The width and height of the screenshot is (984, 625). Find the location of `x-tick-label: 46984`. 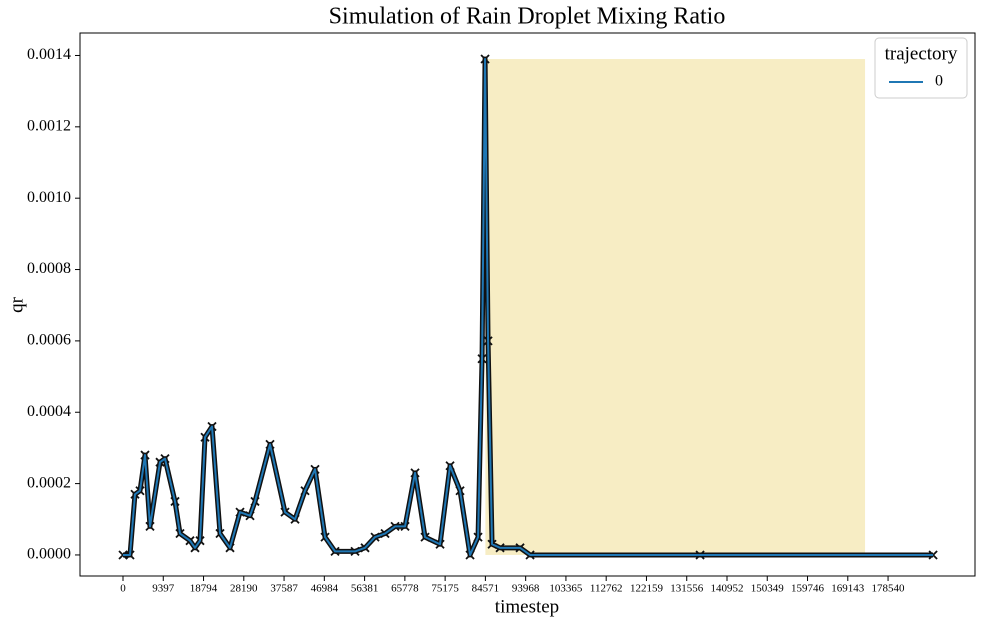

x-tick-label: 46984 is located at coordinates (325, 589).